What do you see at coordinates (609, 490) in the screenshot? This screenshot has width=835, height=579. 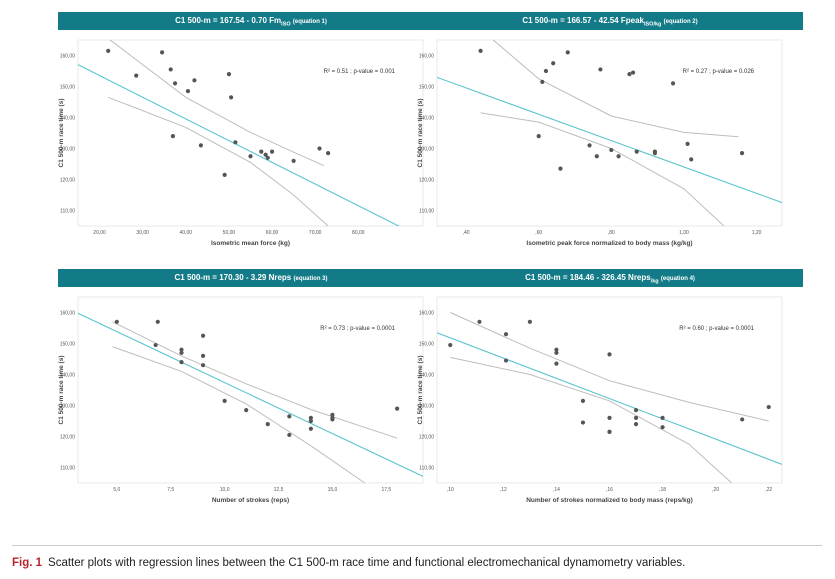 I see `x-tick-label: ,16` at bounding box center [609, 490].